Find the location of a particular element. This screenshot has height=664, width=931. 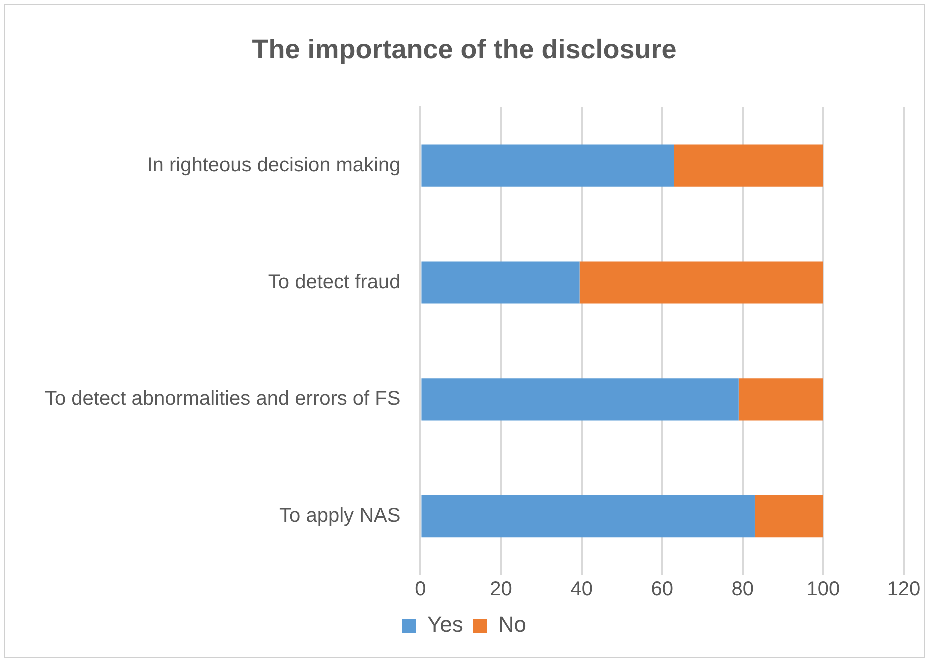

legend-label: Yes is located at coordinates (445, 625).